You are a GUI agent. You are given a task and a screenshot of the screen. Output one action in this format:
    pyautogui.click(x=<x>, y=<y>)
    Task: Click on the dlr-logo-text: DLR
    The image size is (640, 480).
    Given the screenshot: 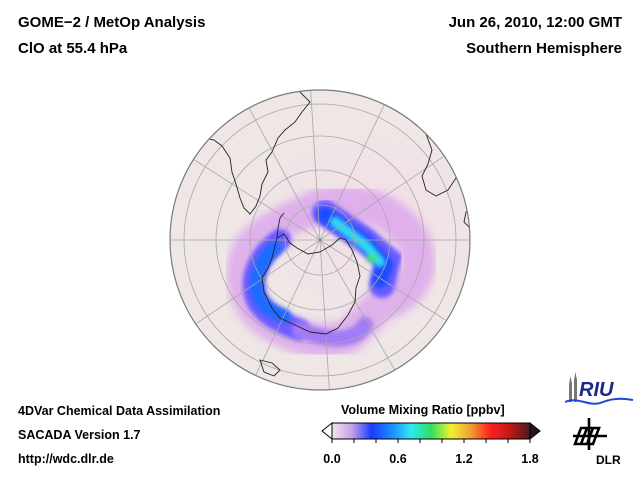 What is the action you would take?
    pyautogui.click(x=608, y=459)
    